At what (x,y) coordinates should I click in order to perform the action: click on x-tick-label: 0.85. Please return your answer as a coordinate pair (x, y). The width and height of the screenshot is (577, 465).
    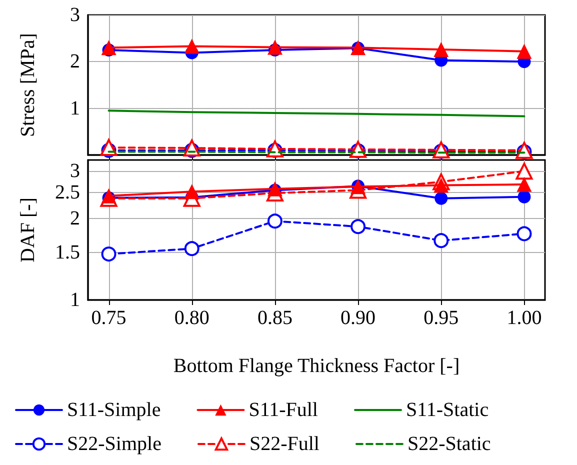
    Looking at the image, I should click on (274, 318).